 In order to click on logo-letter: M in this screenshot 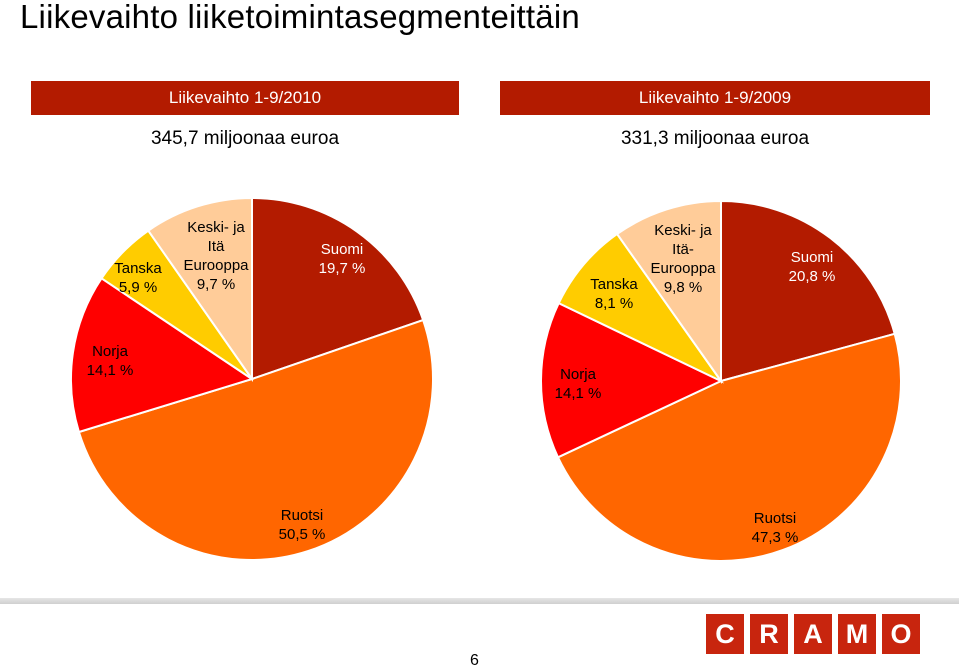, I will do `click(857, 634)`.